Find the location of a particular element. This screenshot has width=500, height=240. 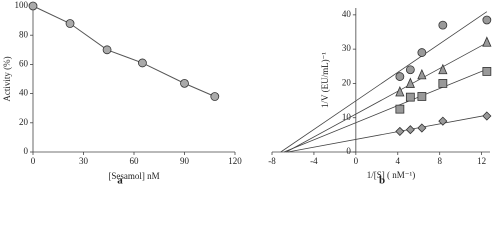

y-tick-label: 60 is located at coordinates (24, 63).